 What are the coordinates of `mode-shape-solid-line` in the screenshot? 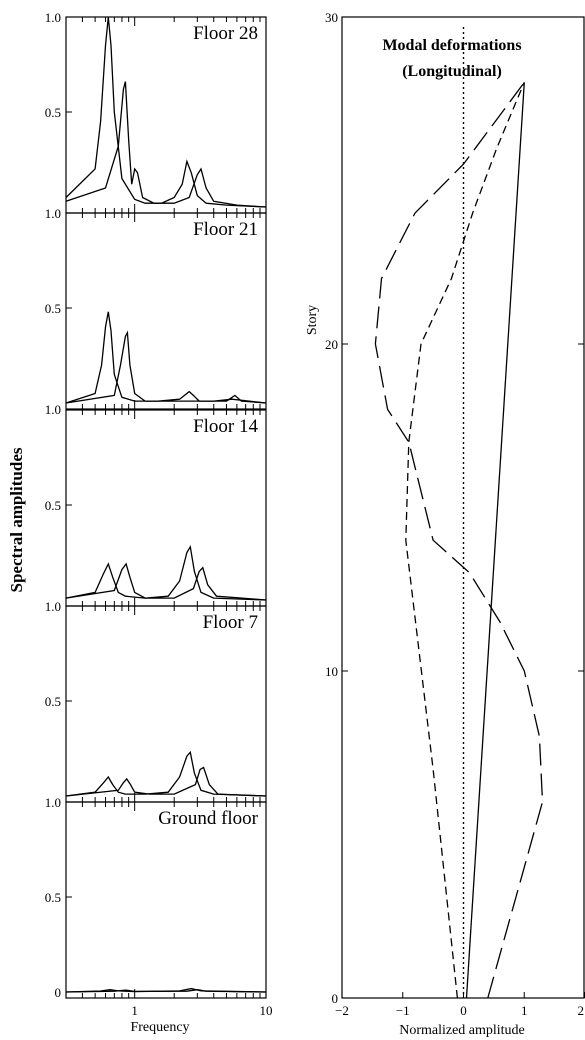 It's located at (495, 540).